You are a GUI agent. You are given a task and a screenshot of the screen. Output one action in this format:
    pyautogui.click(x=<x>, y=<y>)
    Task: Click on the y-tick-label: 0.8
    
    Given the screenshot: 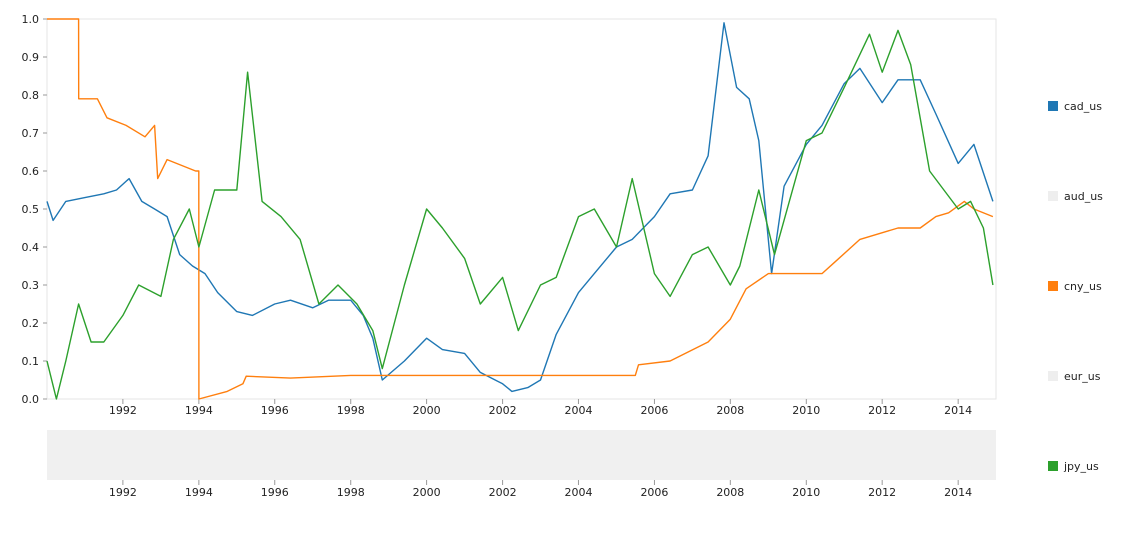 What is the action you would take?
    pyautogui.click(x=31, y=95)
    